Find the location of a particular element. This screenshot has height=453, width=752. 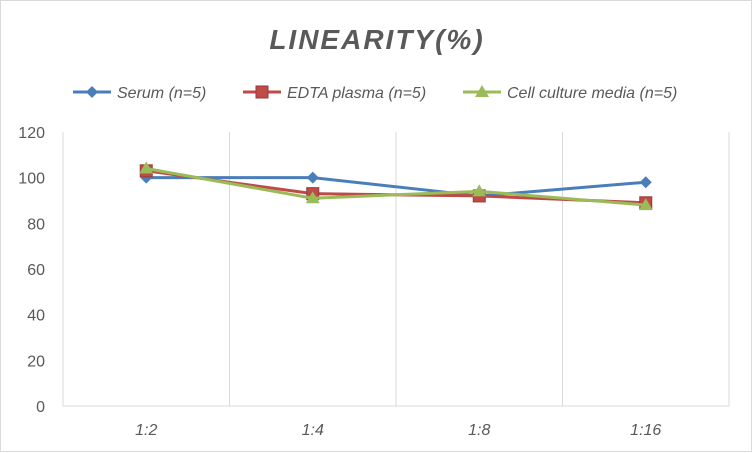

y-axis-ticks: 0 20 40 60 80 100 120 is located at coordinates (31, 270).